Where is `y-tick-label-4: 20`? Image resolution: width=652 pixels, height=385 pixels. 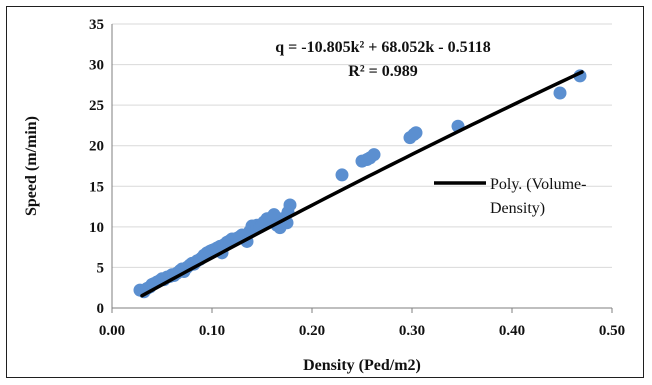
y-tick-label-4: 20 is located at coordinates (96, 147).